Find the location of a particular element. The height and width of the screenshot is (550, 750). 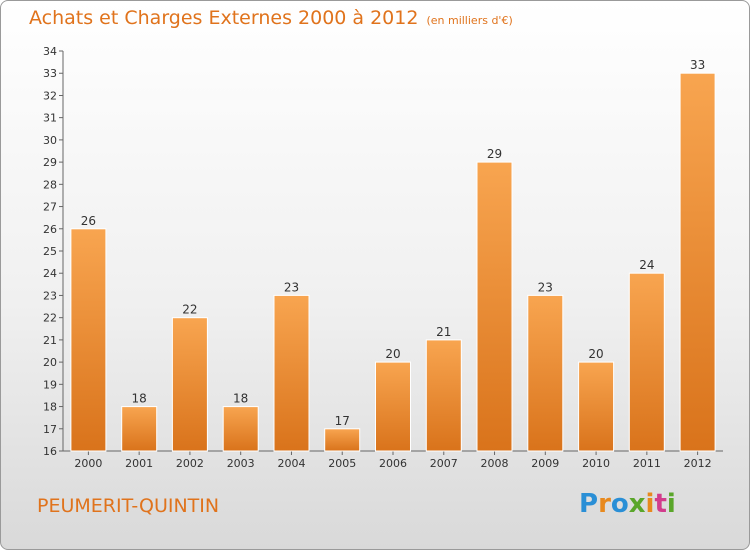

bar-2001 is located at coordinates (139, 429).